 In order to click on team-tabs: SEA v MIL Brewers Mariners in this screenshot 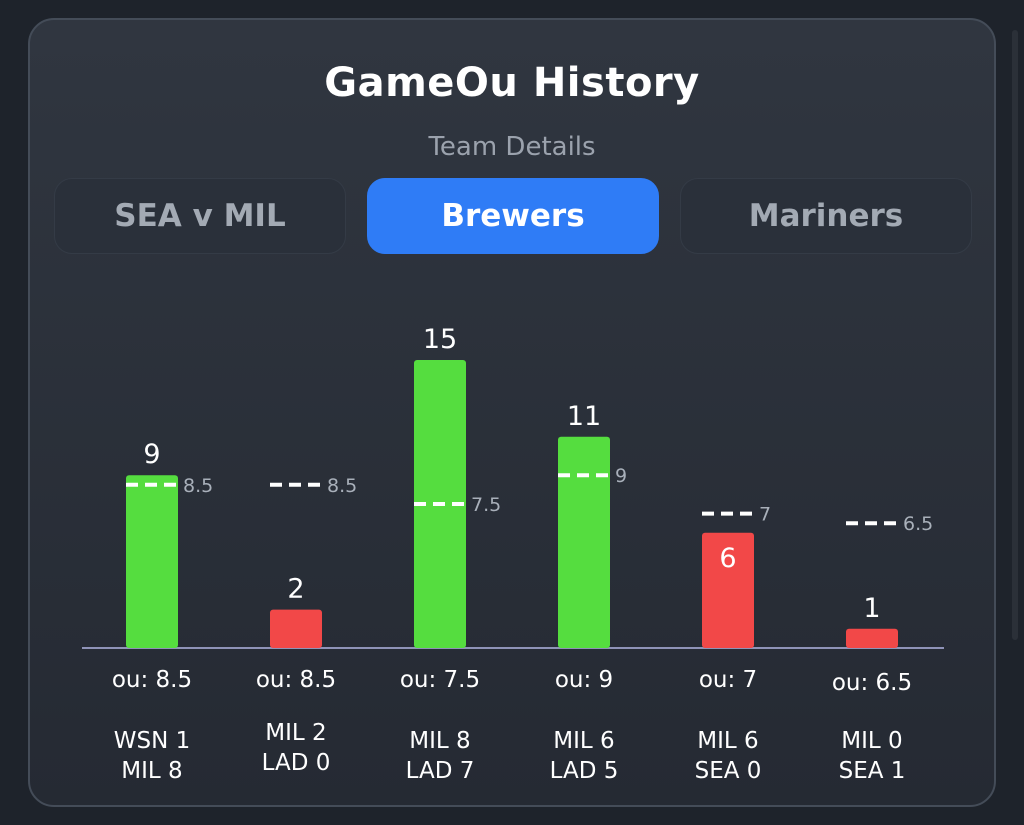, I will do `click(513, 216)`.